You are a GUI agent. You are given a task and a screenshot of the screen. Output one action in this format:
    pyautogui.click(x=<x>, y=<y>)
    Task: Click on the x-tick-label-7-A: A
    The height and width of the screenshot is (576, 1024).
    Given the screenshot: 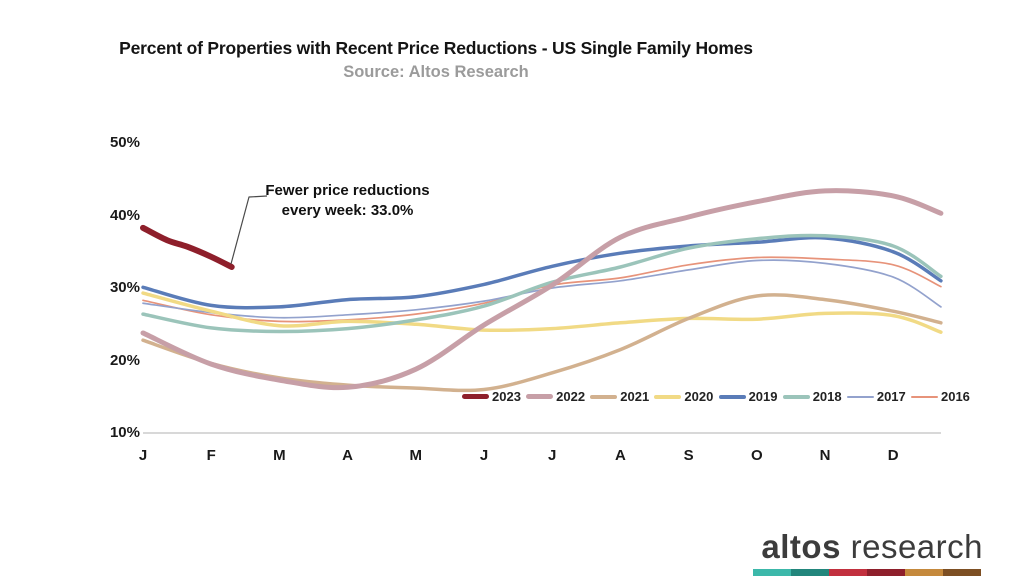 What is the action you would take?
    pyautogui.click(x=620, y=455)
    